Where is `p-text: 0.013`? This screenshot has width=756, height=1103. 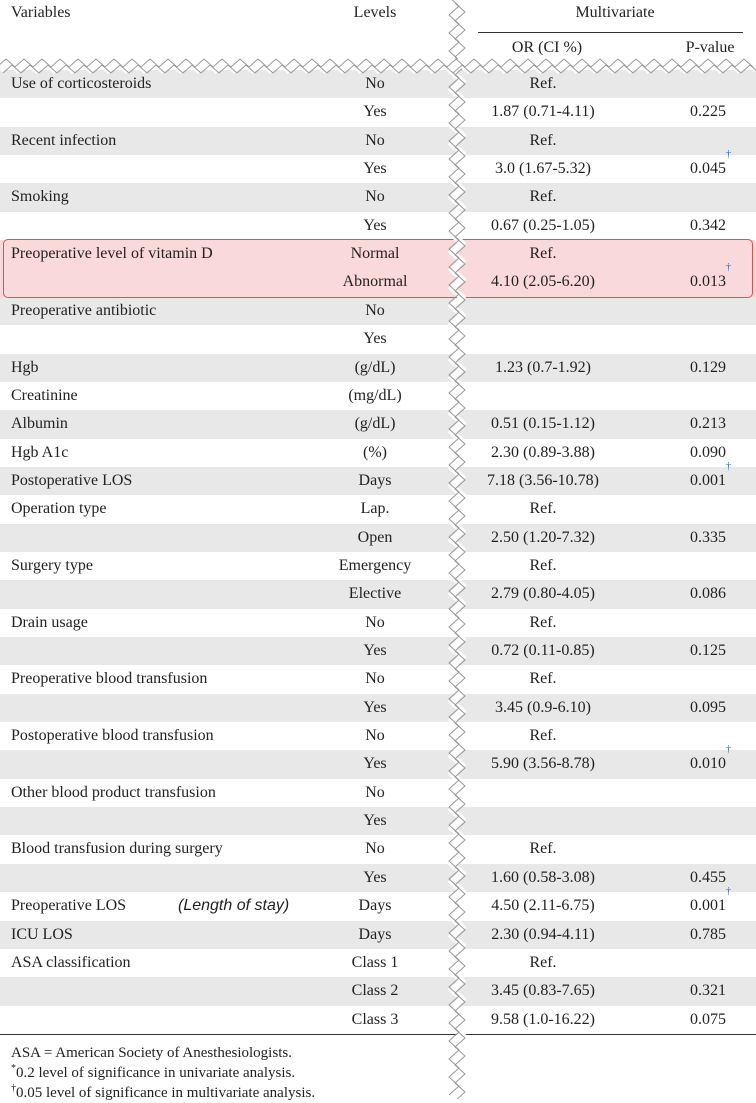 p-text: 0.013 is located at coordinates (708, 282).